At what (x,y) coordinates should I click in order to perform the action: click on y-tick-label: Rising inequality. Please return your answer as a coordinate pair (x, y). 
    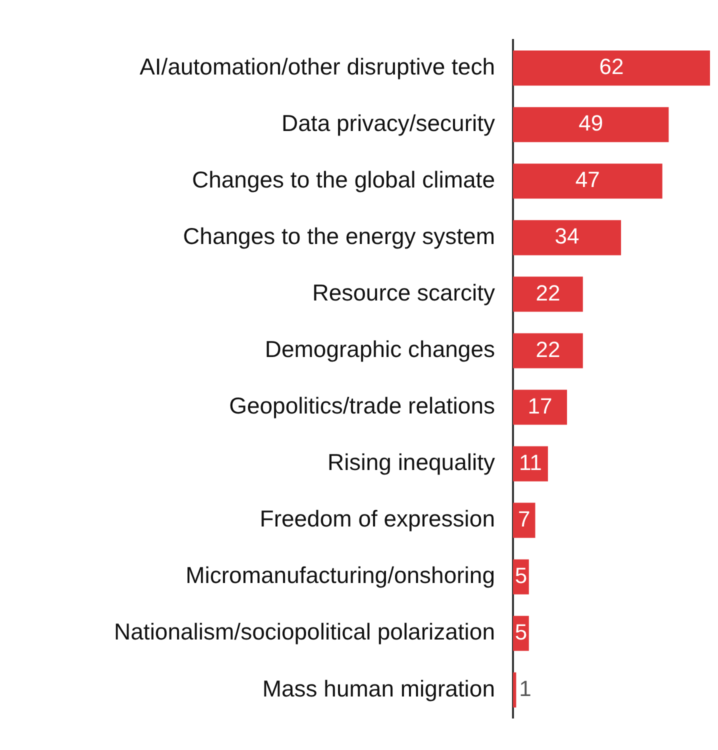
    Looking at the image, I should click on (412, 462).